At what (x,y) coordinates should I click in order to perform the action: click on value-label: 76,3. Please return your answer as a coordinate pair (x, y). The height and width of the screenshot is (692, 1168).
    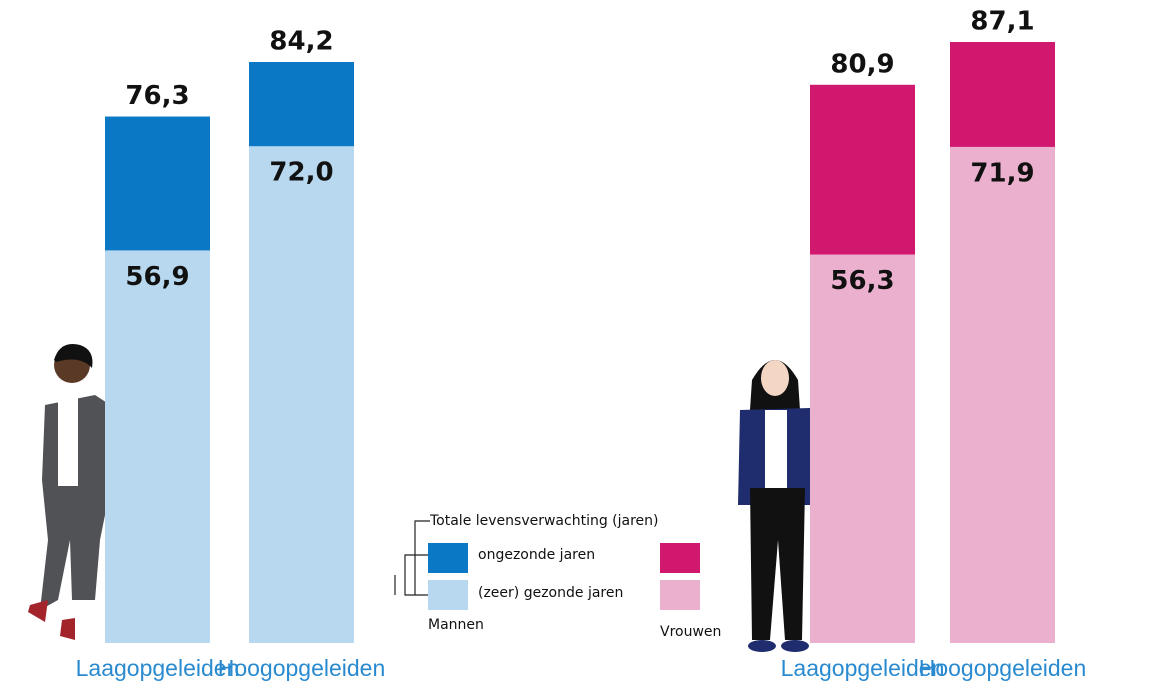
    Looking at the image, I should click on (157, 96).